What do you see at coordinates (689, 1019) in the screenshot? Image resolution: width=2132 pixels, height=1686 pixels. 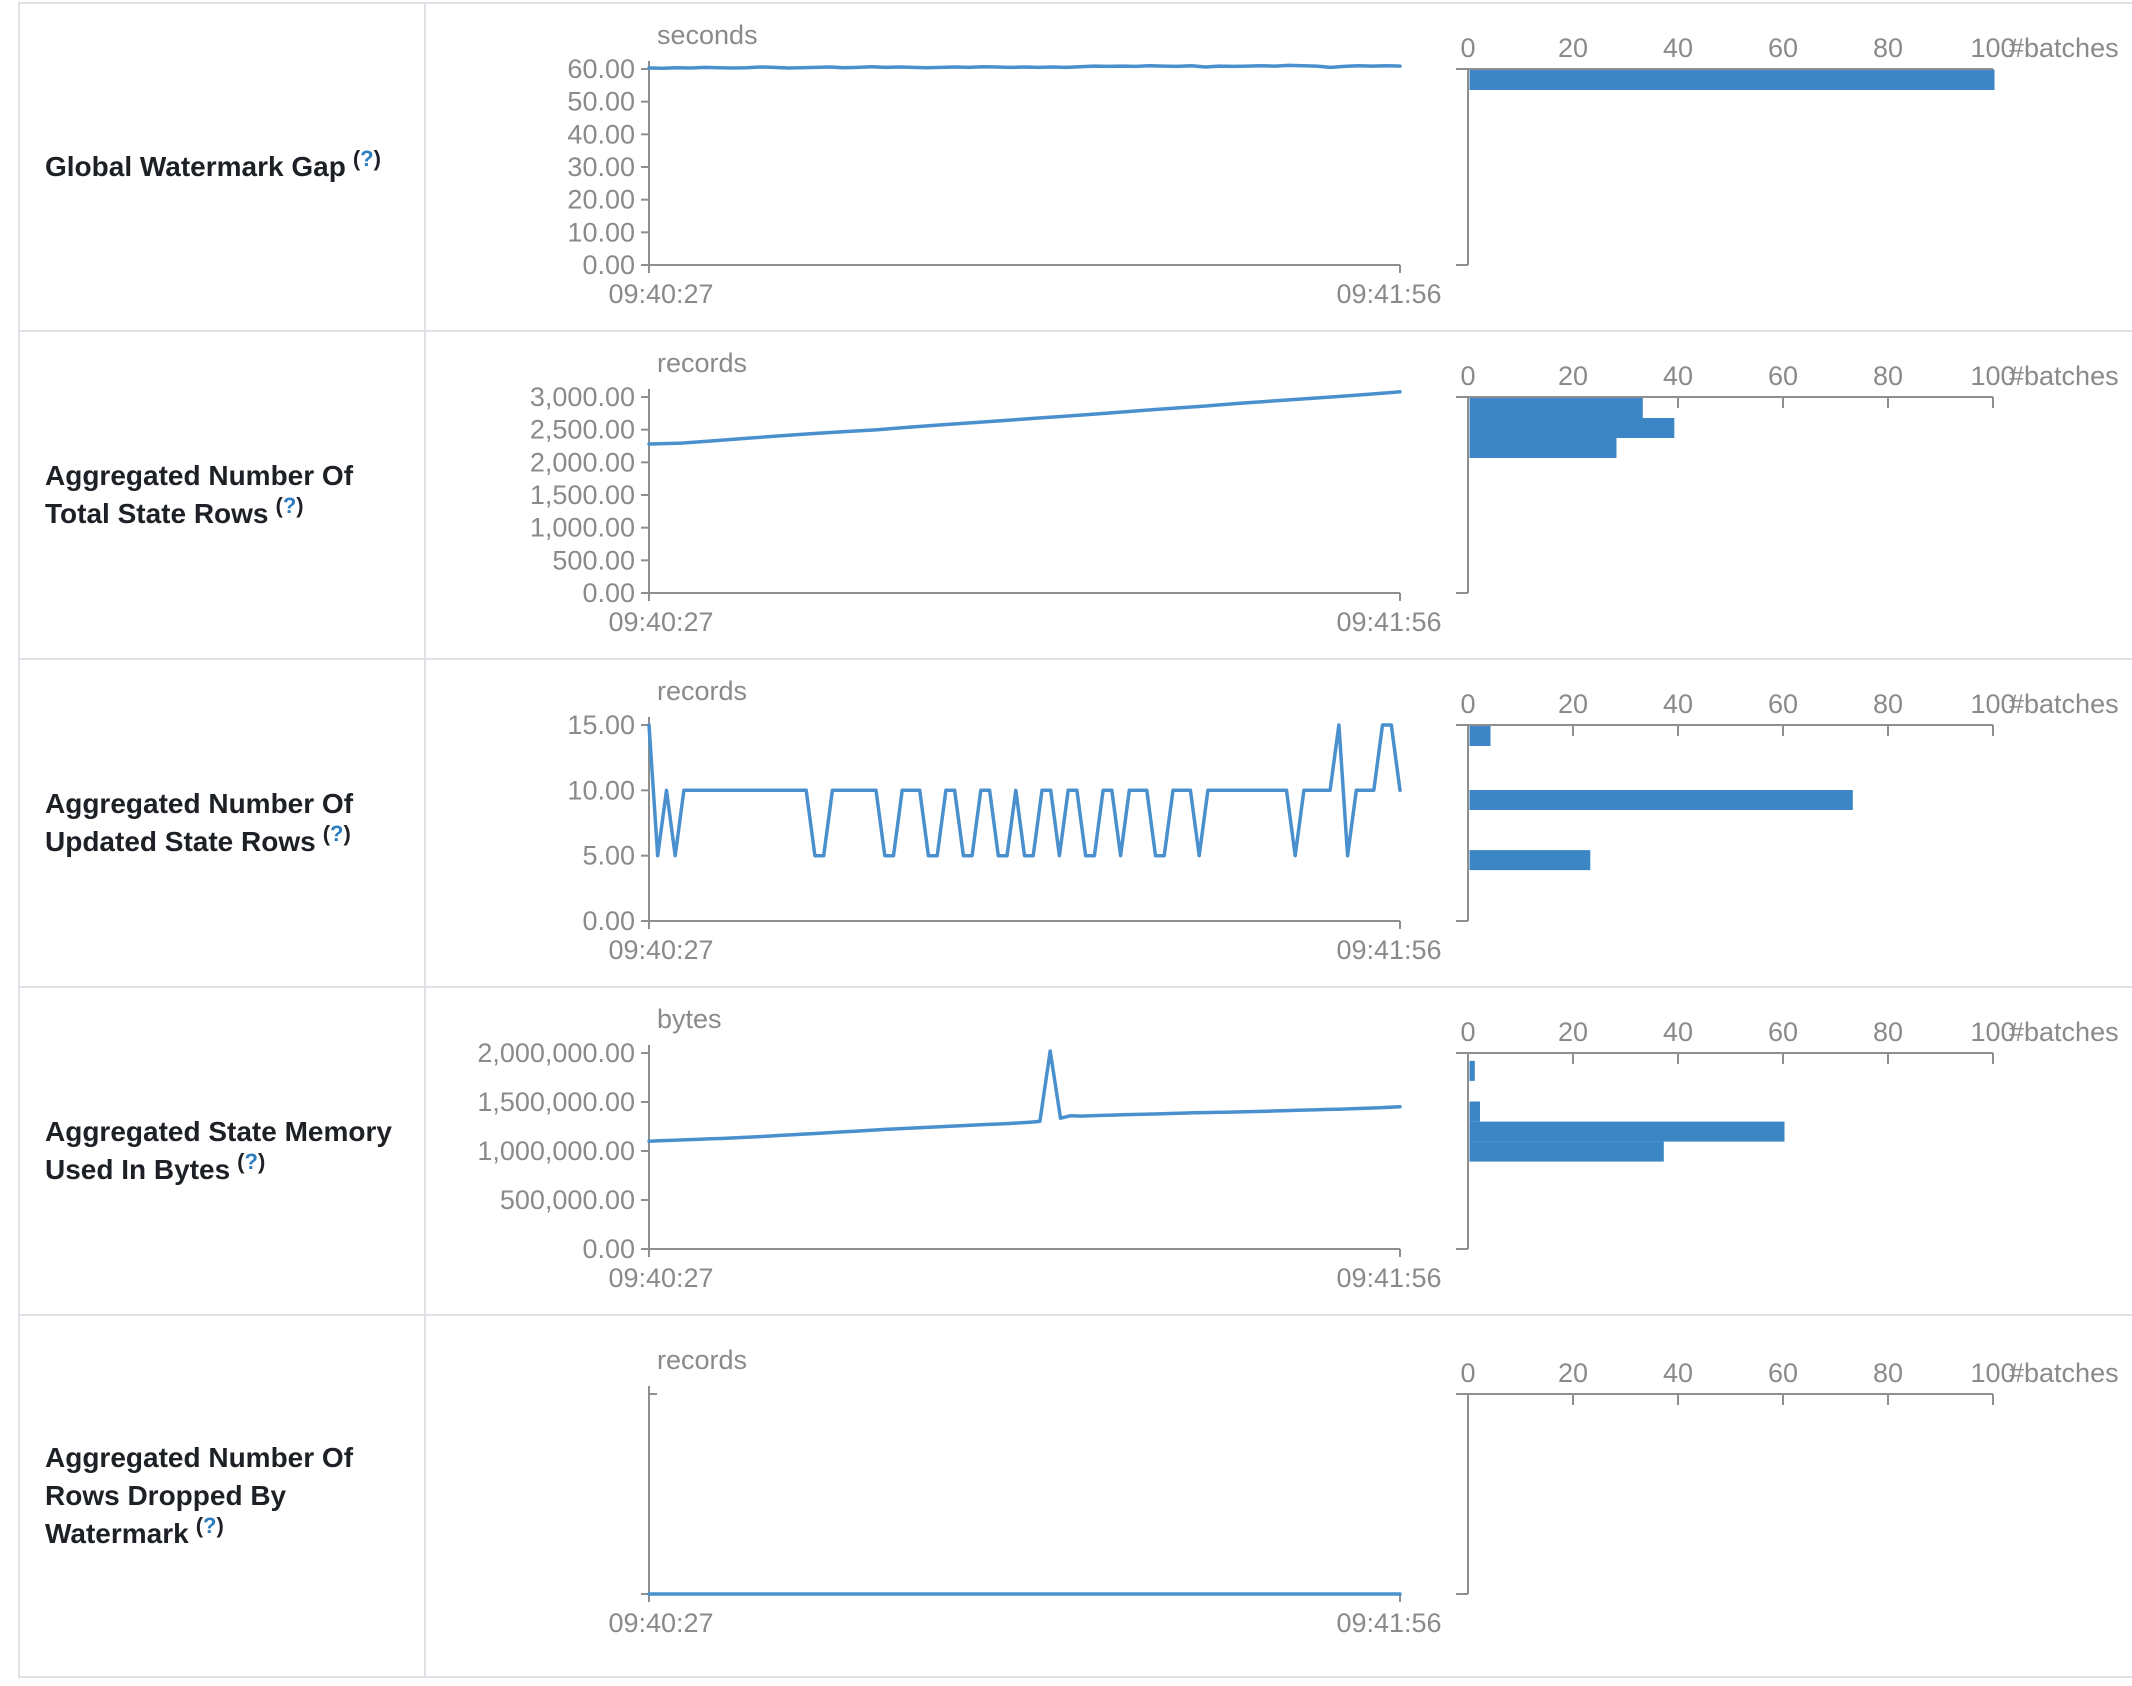 I see `svg-text: bytes` at bounding box center [689, 1019].